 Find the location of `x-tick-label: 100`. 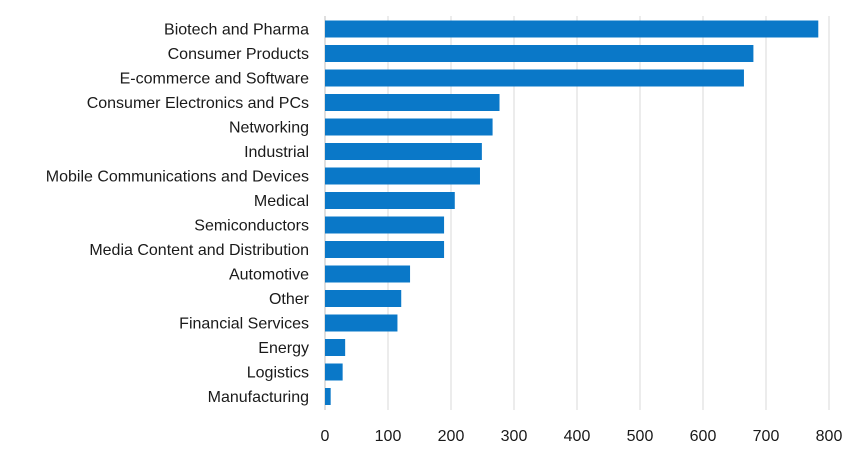

x-tick-label: 100 is located at coordinates (388, 436).